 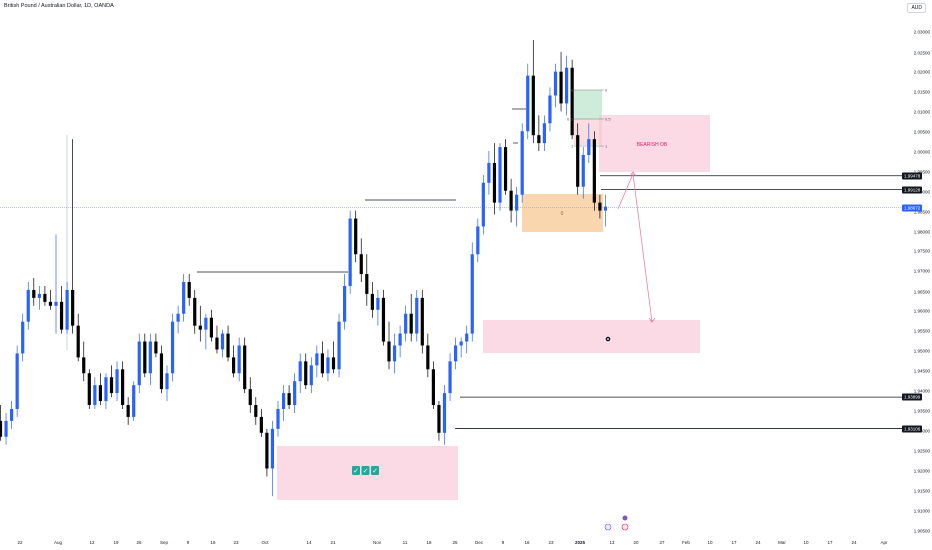 What do you see at coordinates (591, 336) in the screenshot?
I see `target-demand-zone` at bounding box center [591, 336].